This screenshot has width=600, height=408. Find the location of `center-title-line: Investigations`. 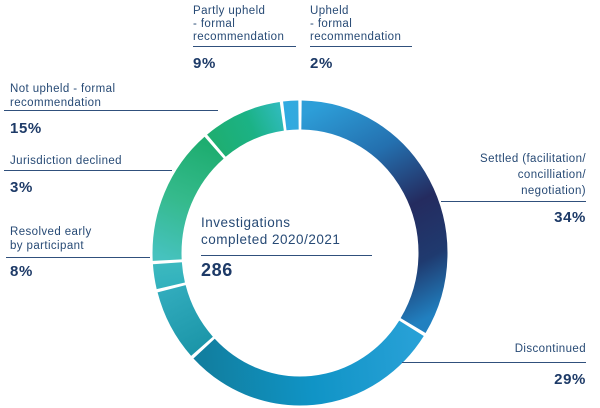

center-title-line: Investigations is located at coordinates (246, 222).